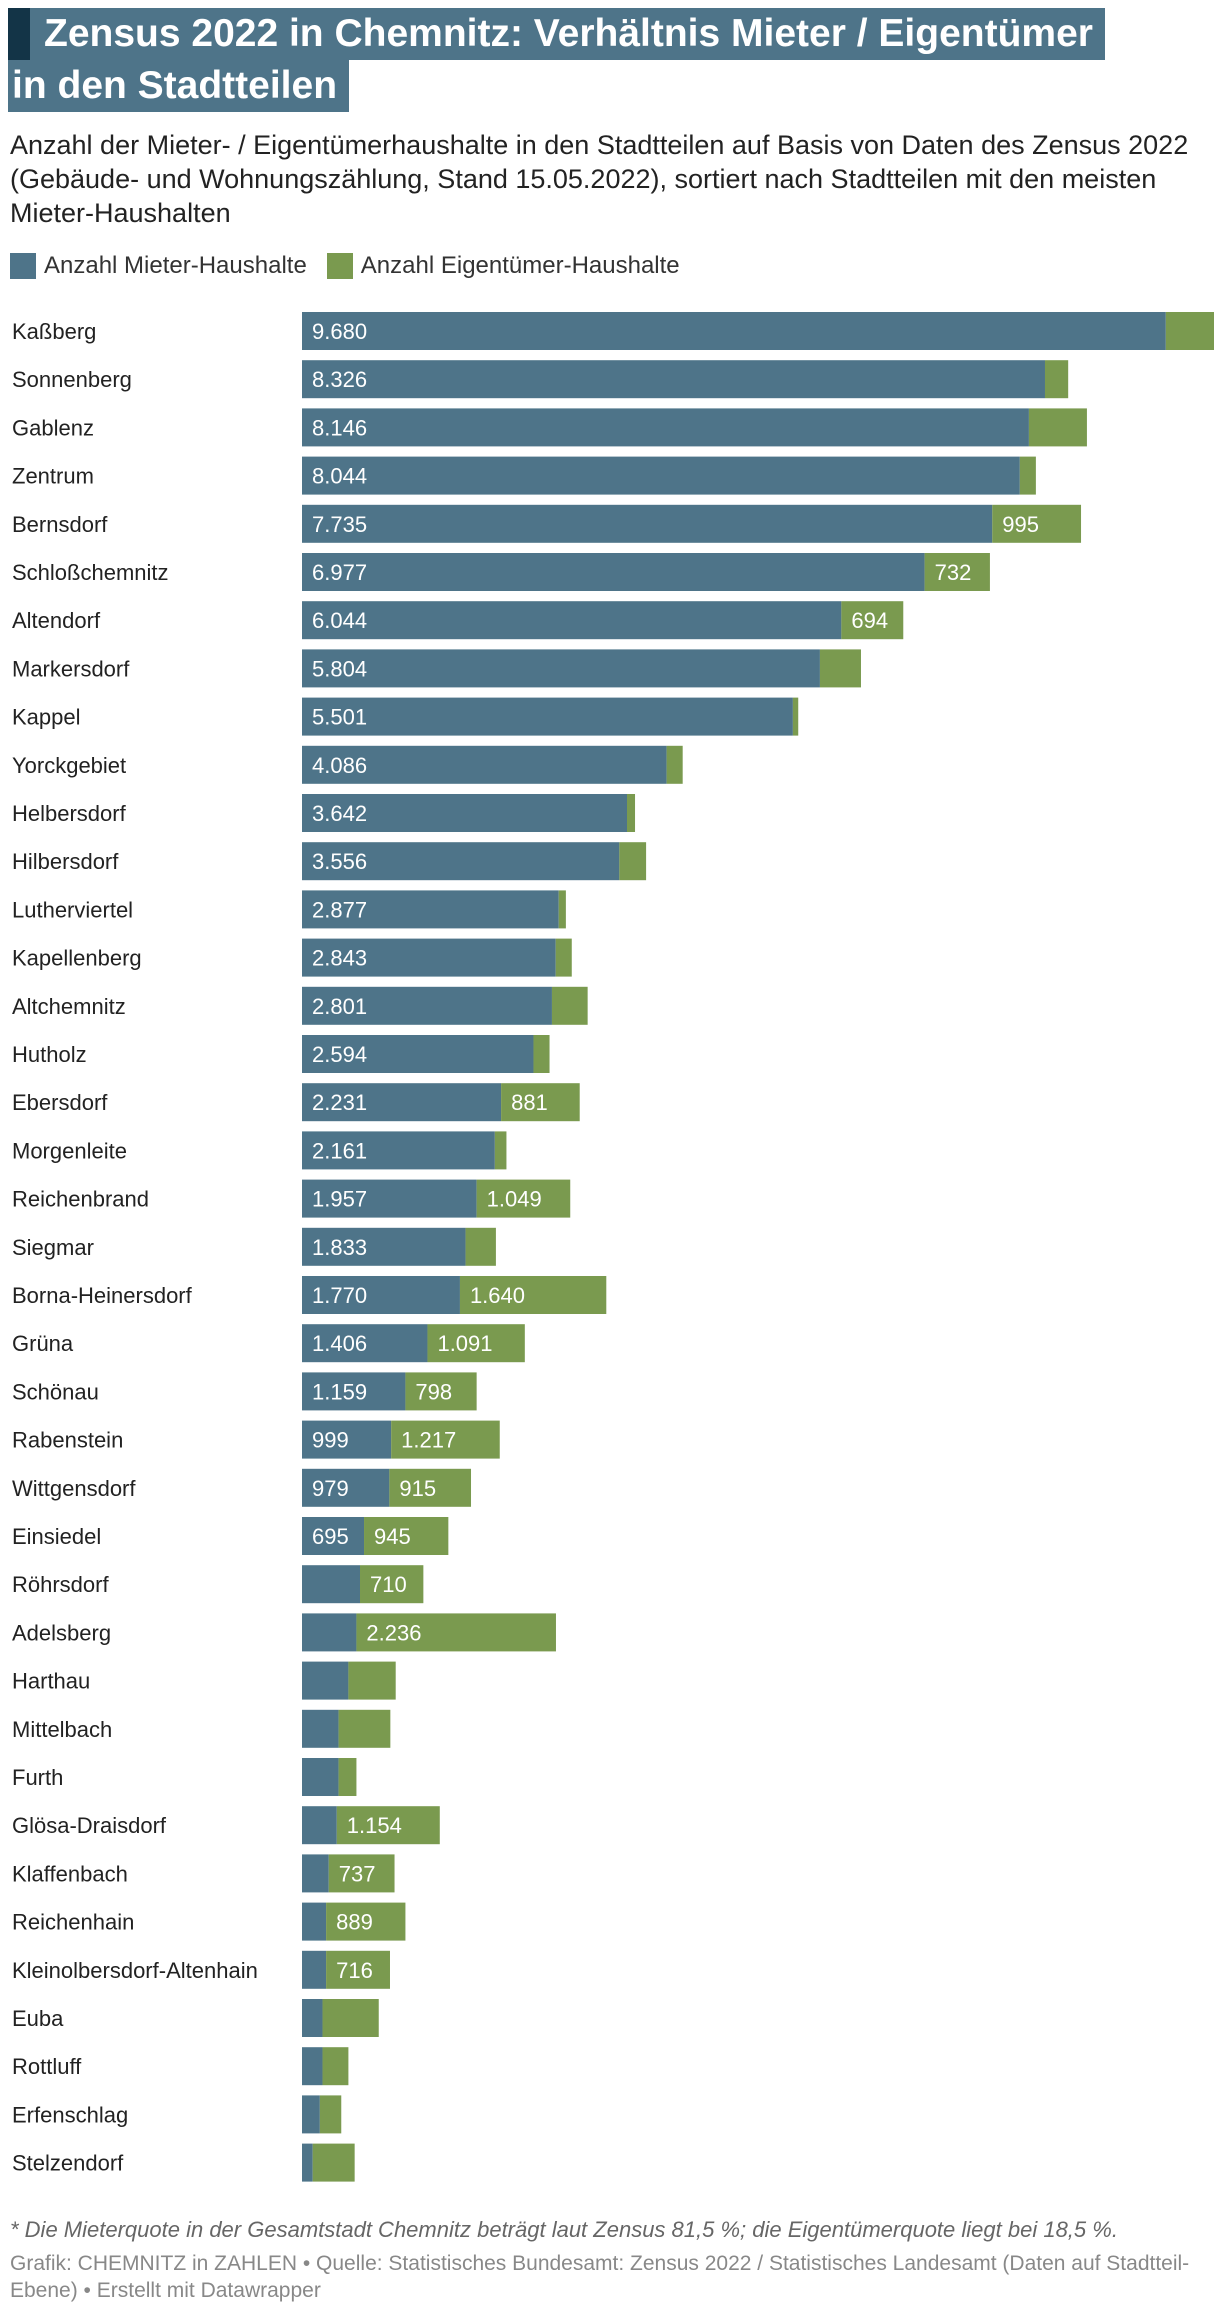 The width and height of the screenshot is (1220, 2316). I want to click on legend-label-owner: Anzahl Eigentümer-Haushalte, so click(520, 265).